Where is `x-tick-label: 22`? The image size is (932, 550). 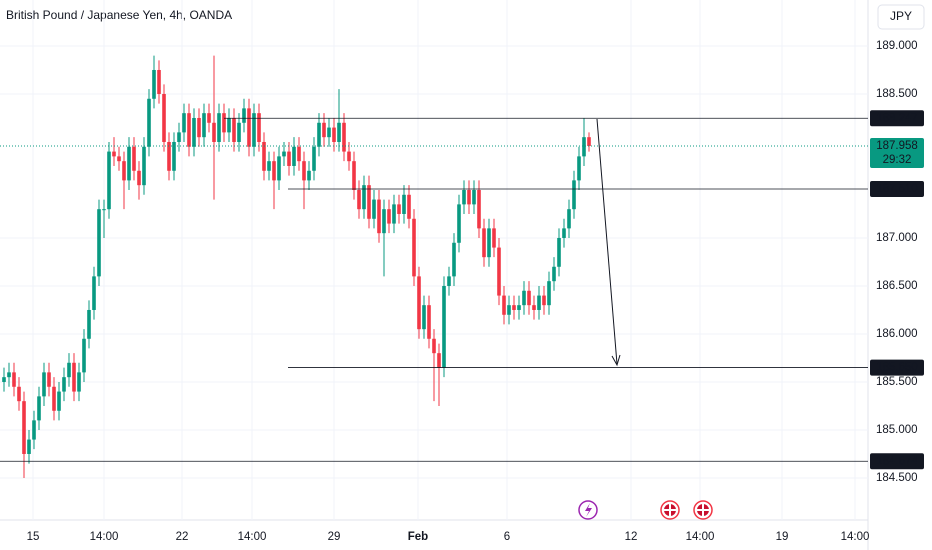
x-tick-label: 22 is located at coordinates (182, 537).